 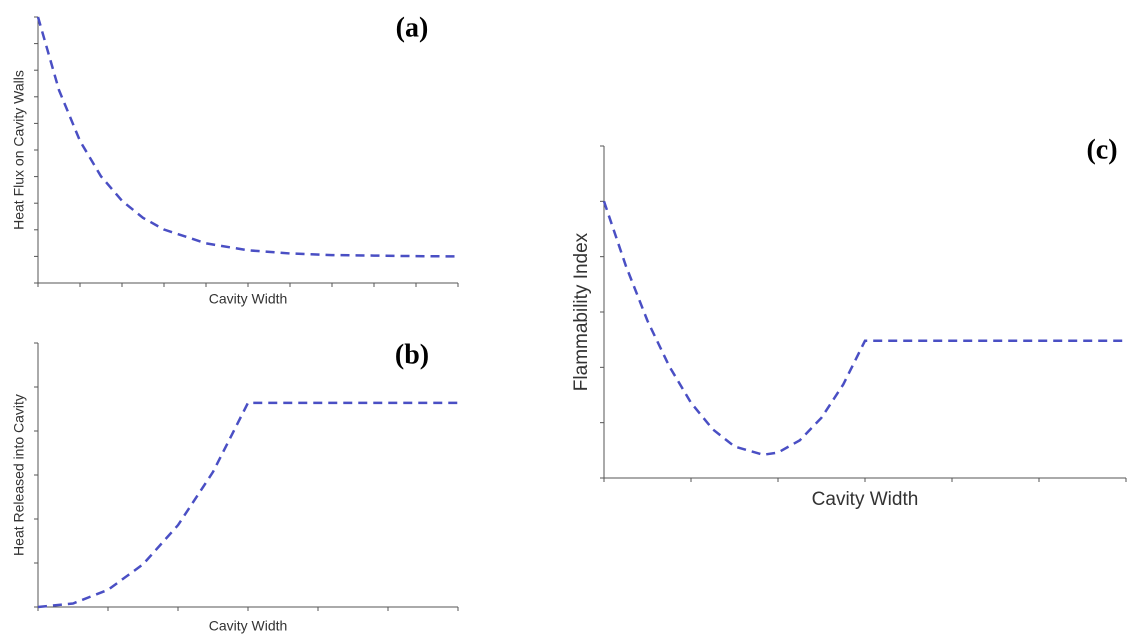 I want to click on y-axis-label: Heat Released into Cavity, so click(x=19, y=475).